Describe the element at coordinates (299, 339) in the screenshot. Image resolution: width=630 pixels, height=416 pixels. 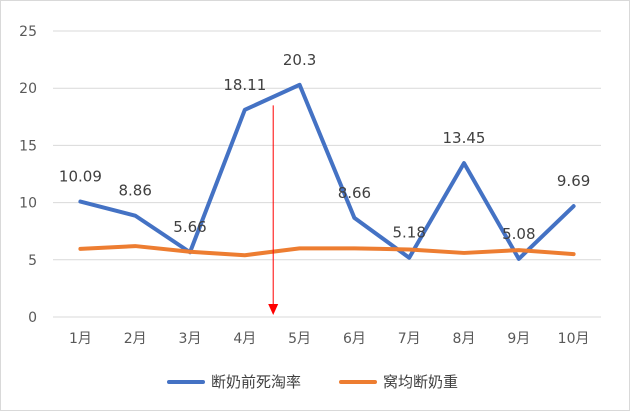
I see `x-tick-label: 5月` at that location.